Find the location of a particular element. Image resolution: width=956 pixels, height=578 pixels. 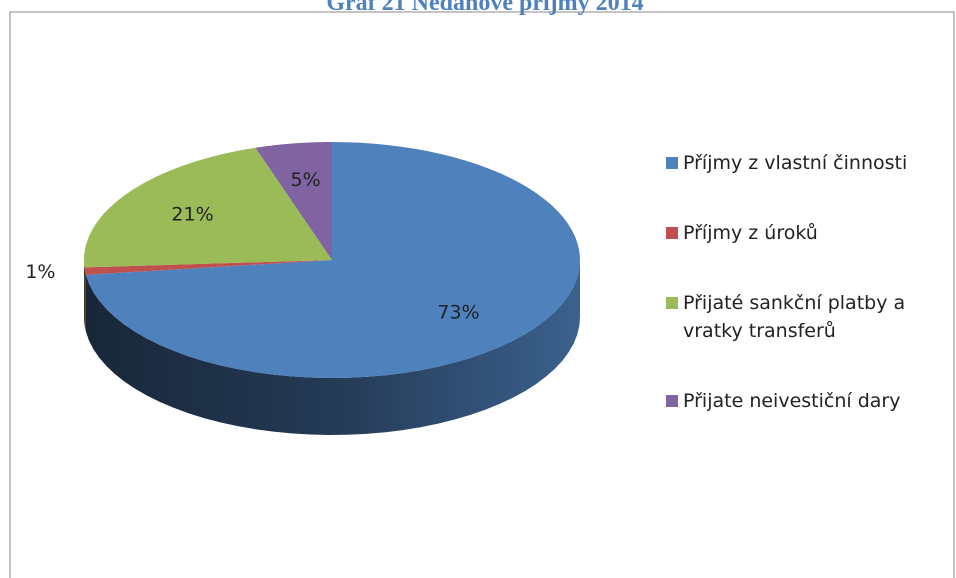

legend-item: Přijate neivestiční dary is located at coordinates (808, 401).